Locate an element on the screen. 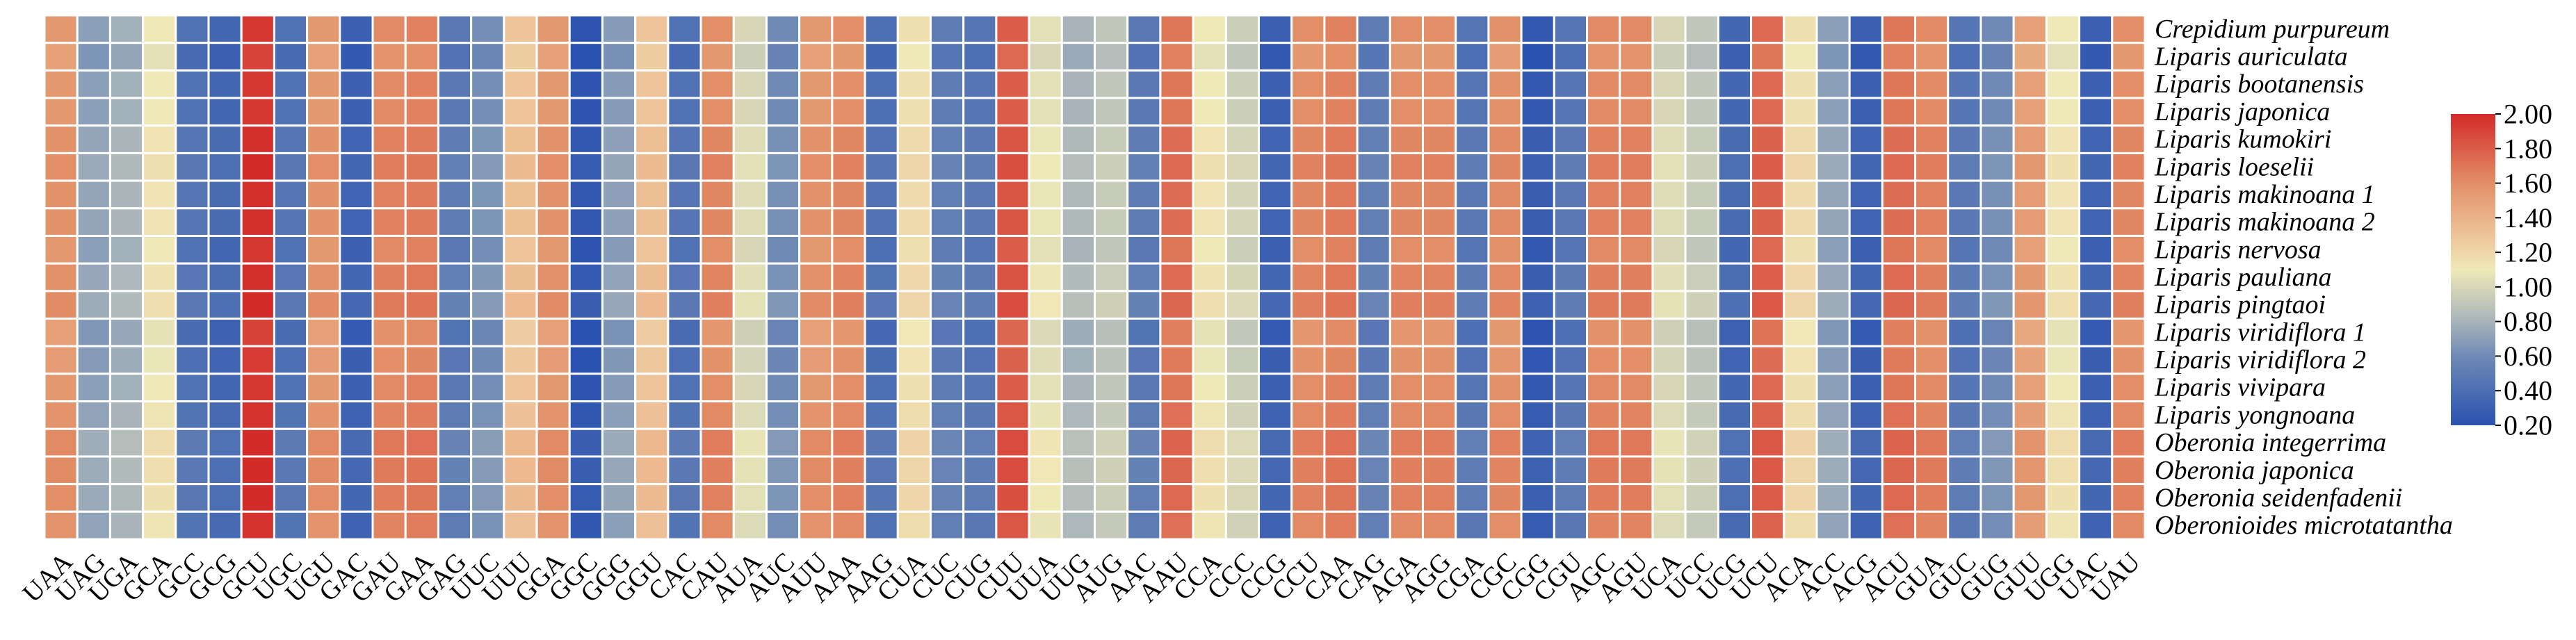 Image resolution: width=2576 pixels, height=640 pixels. row-label: Oberonioides microtatantha is located at coordinates (2304, 525).